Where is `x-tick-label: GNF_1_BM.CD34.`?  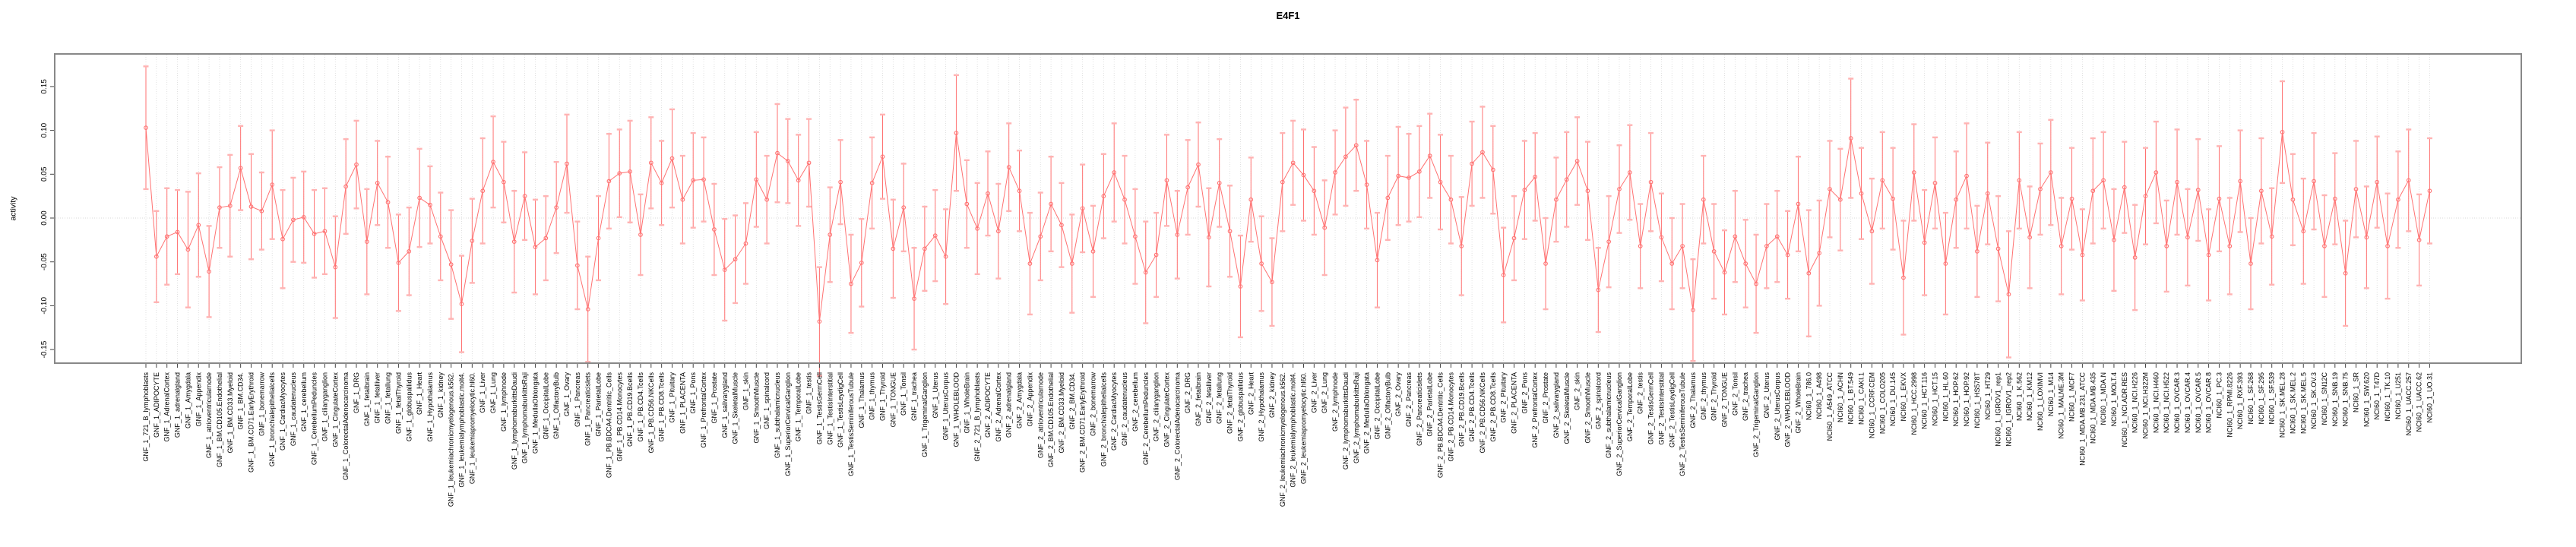
x-tick-label: GNF_1_BM.CD34. is located at coordinates (241, 401).